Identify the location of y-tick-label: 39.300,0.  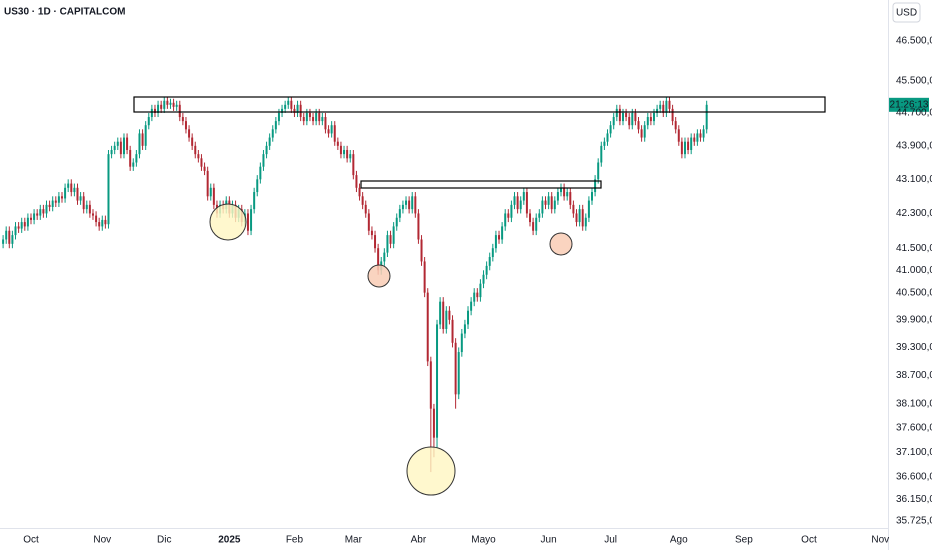
(914, 347).